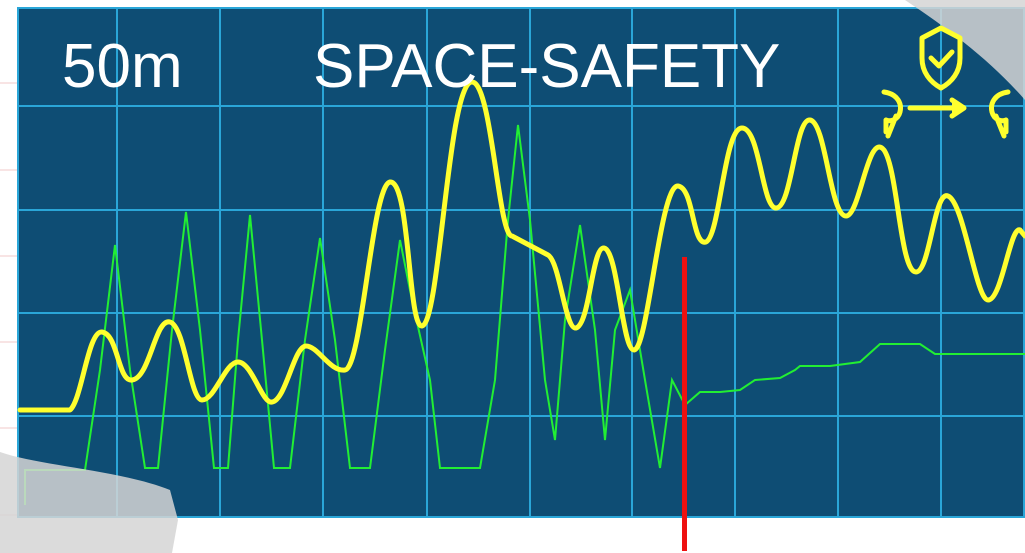  What do you see at coordinates (547, 66) in the screenshot?
I see `mode-title: SPACE-SAFETY` at bounding box center [547, 66].